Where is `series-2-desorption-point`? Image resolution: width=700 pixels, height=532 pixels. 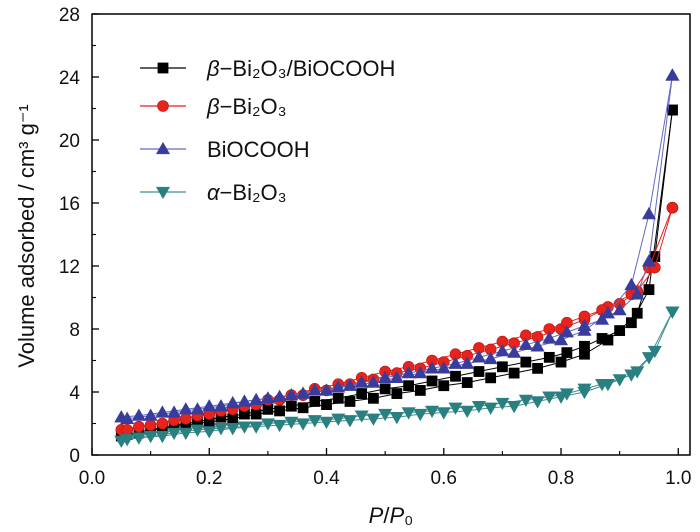
series-2-desorption-point is located at coordinates (127, 429).